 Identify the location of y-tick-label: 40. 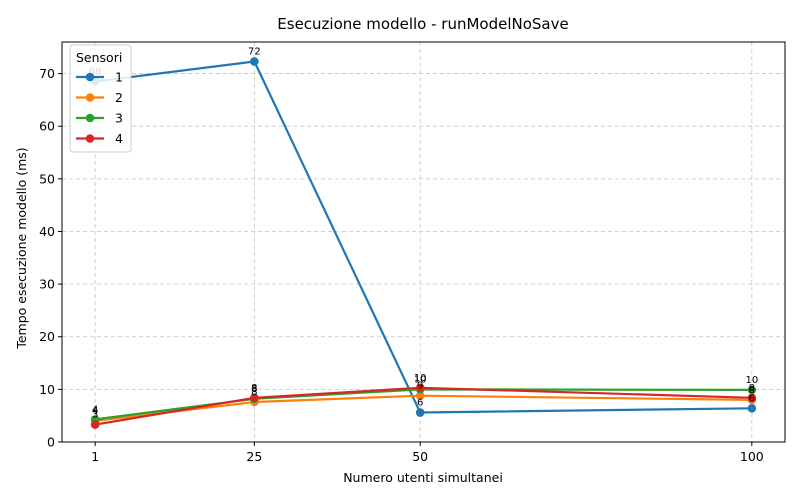
(47, 231).